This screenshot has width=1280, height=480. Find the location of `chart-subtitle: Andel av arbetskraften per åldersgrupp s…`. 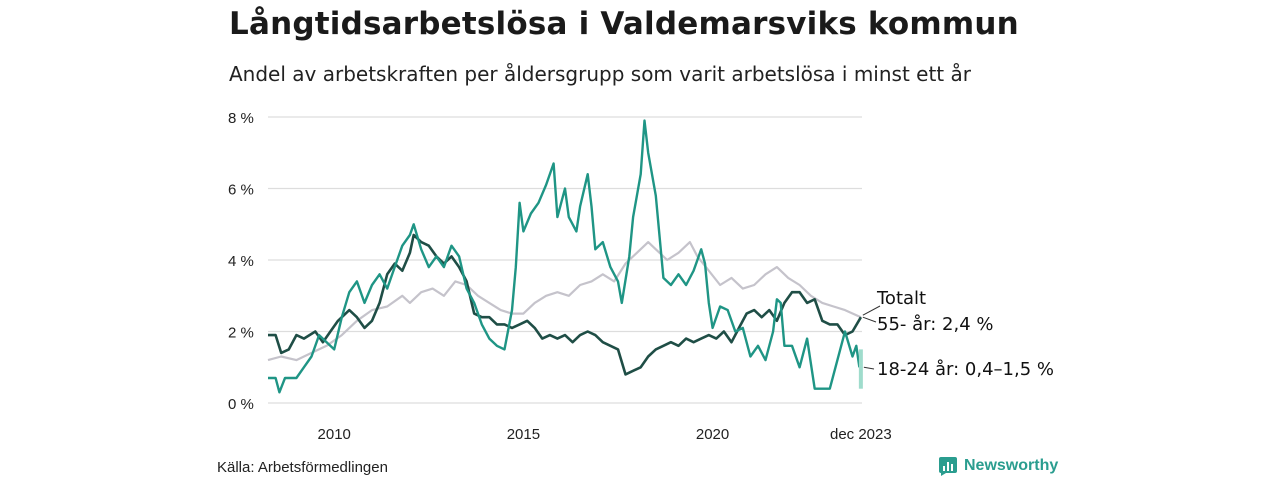

chart-subtitle: Andel av arbetskraften per åldersgrupp s… is located at coordinates (600, 74).